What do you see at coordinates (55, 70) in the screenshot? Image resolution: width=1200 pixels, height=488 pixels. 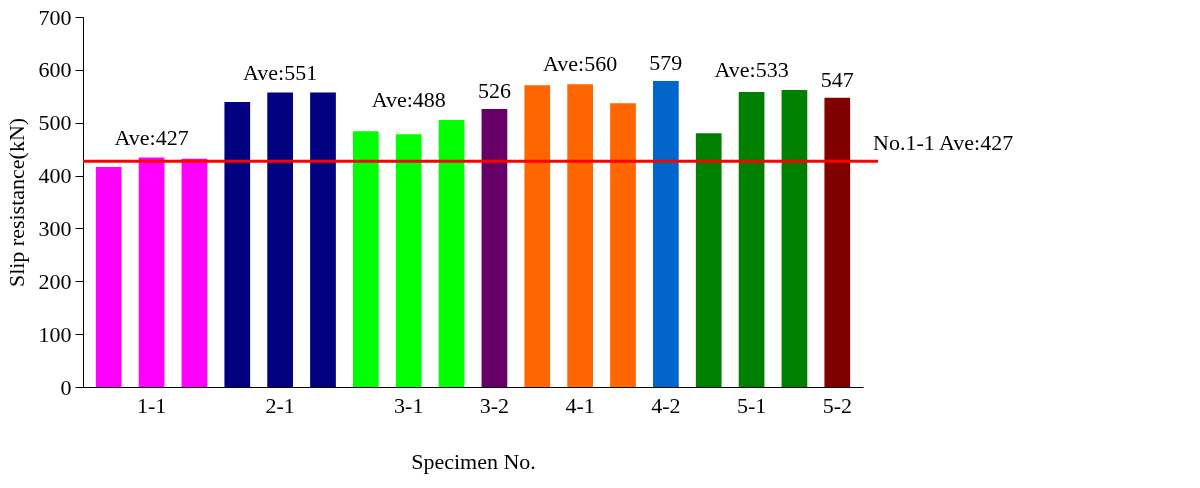 I see `y-tick-label: 600` at bounding box center [55, 70].